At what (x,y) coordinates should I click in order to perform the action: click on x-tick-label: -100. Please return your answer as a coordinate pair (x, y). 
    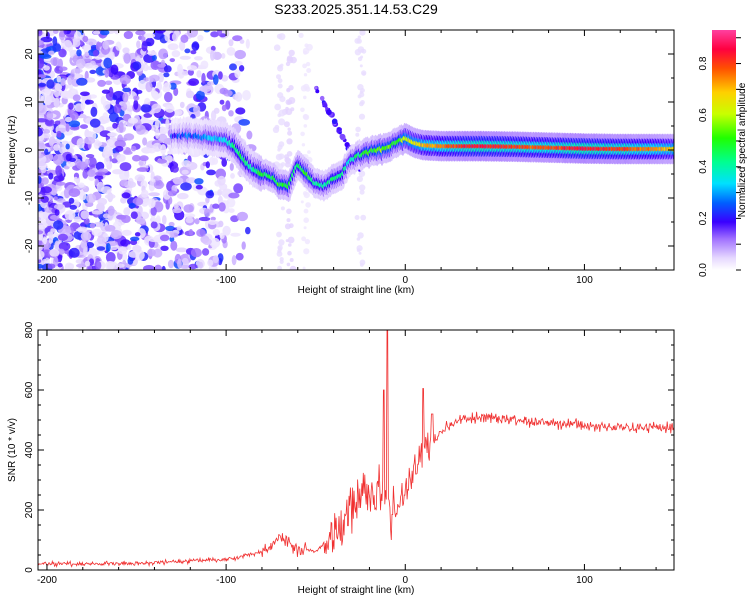
    Looking at the image, I should click on (226, 280).